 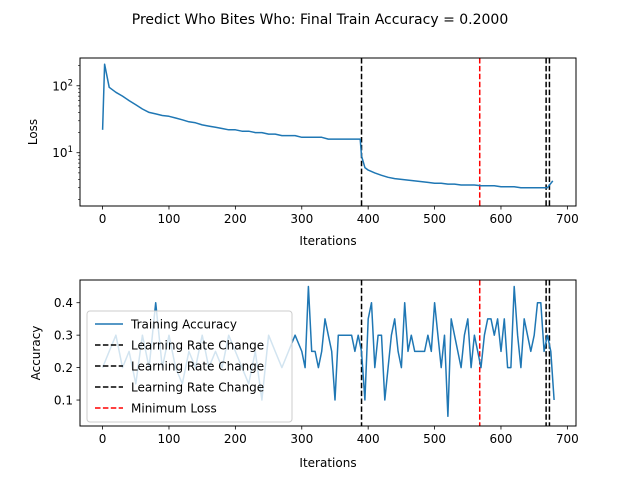 What do you see at coordinates (103, 439) in the screenshot?
I see `accuracy-x-tick-label: 0` at bounding box center [103, 439].